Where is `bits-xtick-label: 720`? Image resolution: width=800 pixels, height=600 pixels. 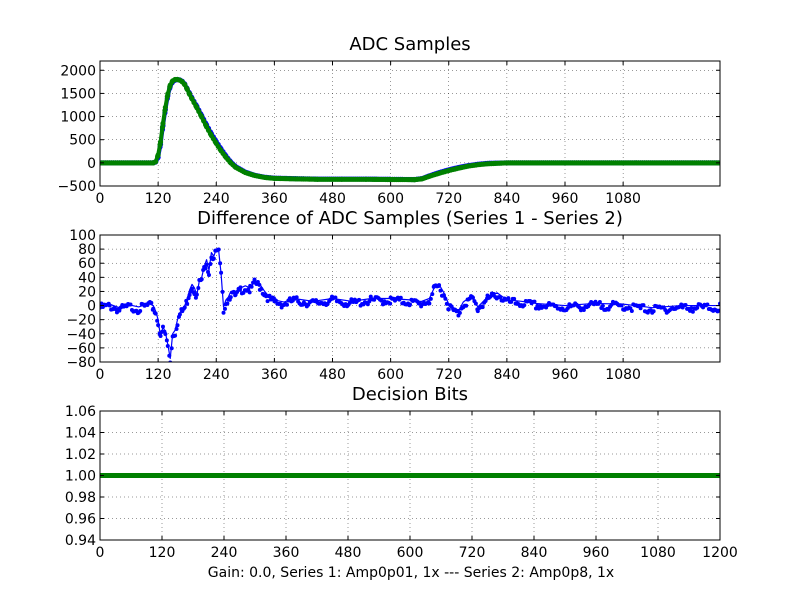
bits-xtick-label: 720 is located at coordinates (472, 553).